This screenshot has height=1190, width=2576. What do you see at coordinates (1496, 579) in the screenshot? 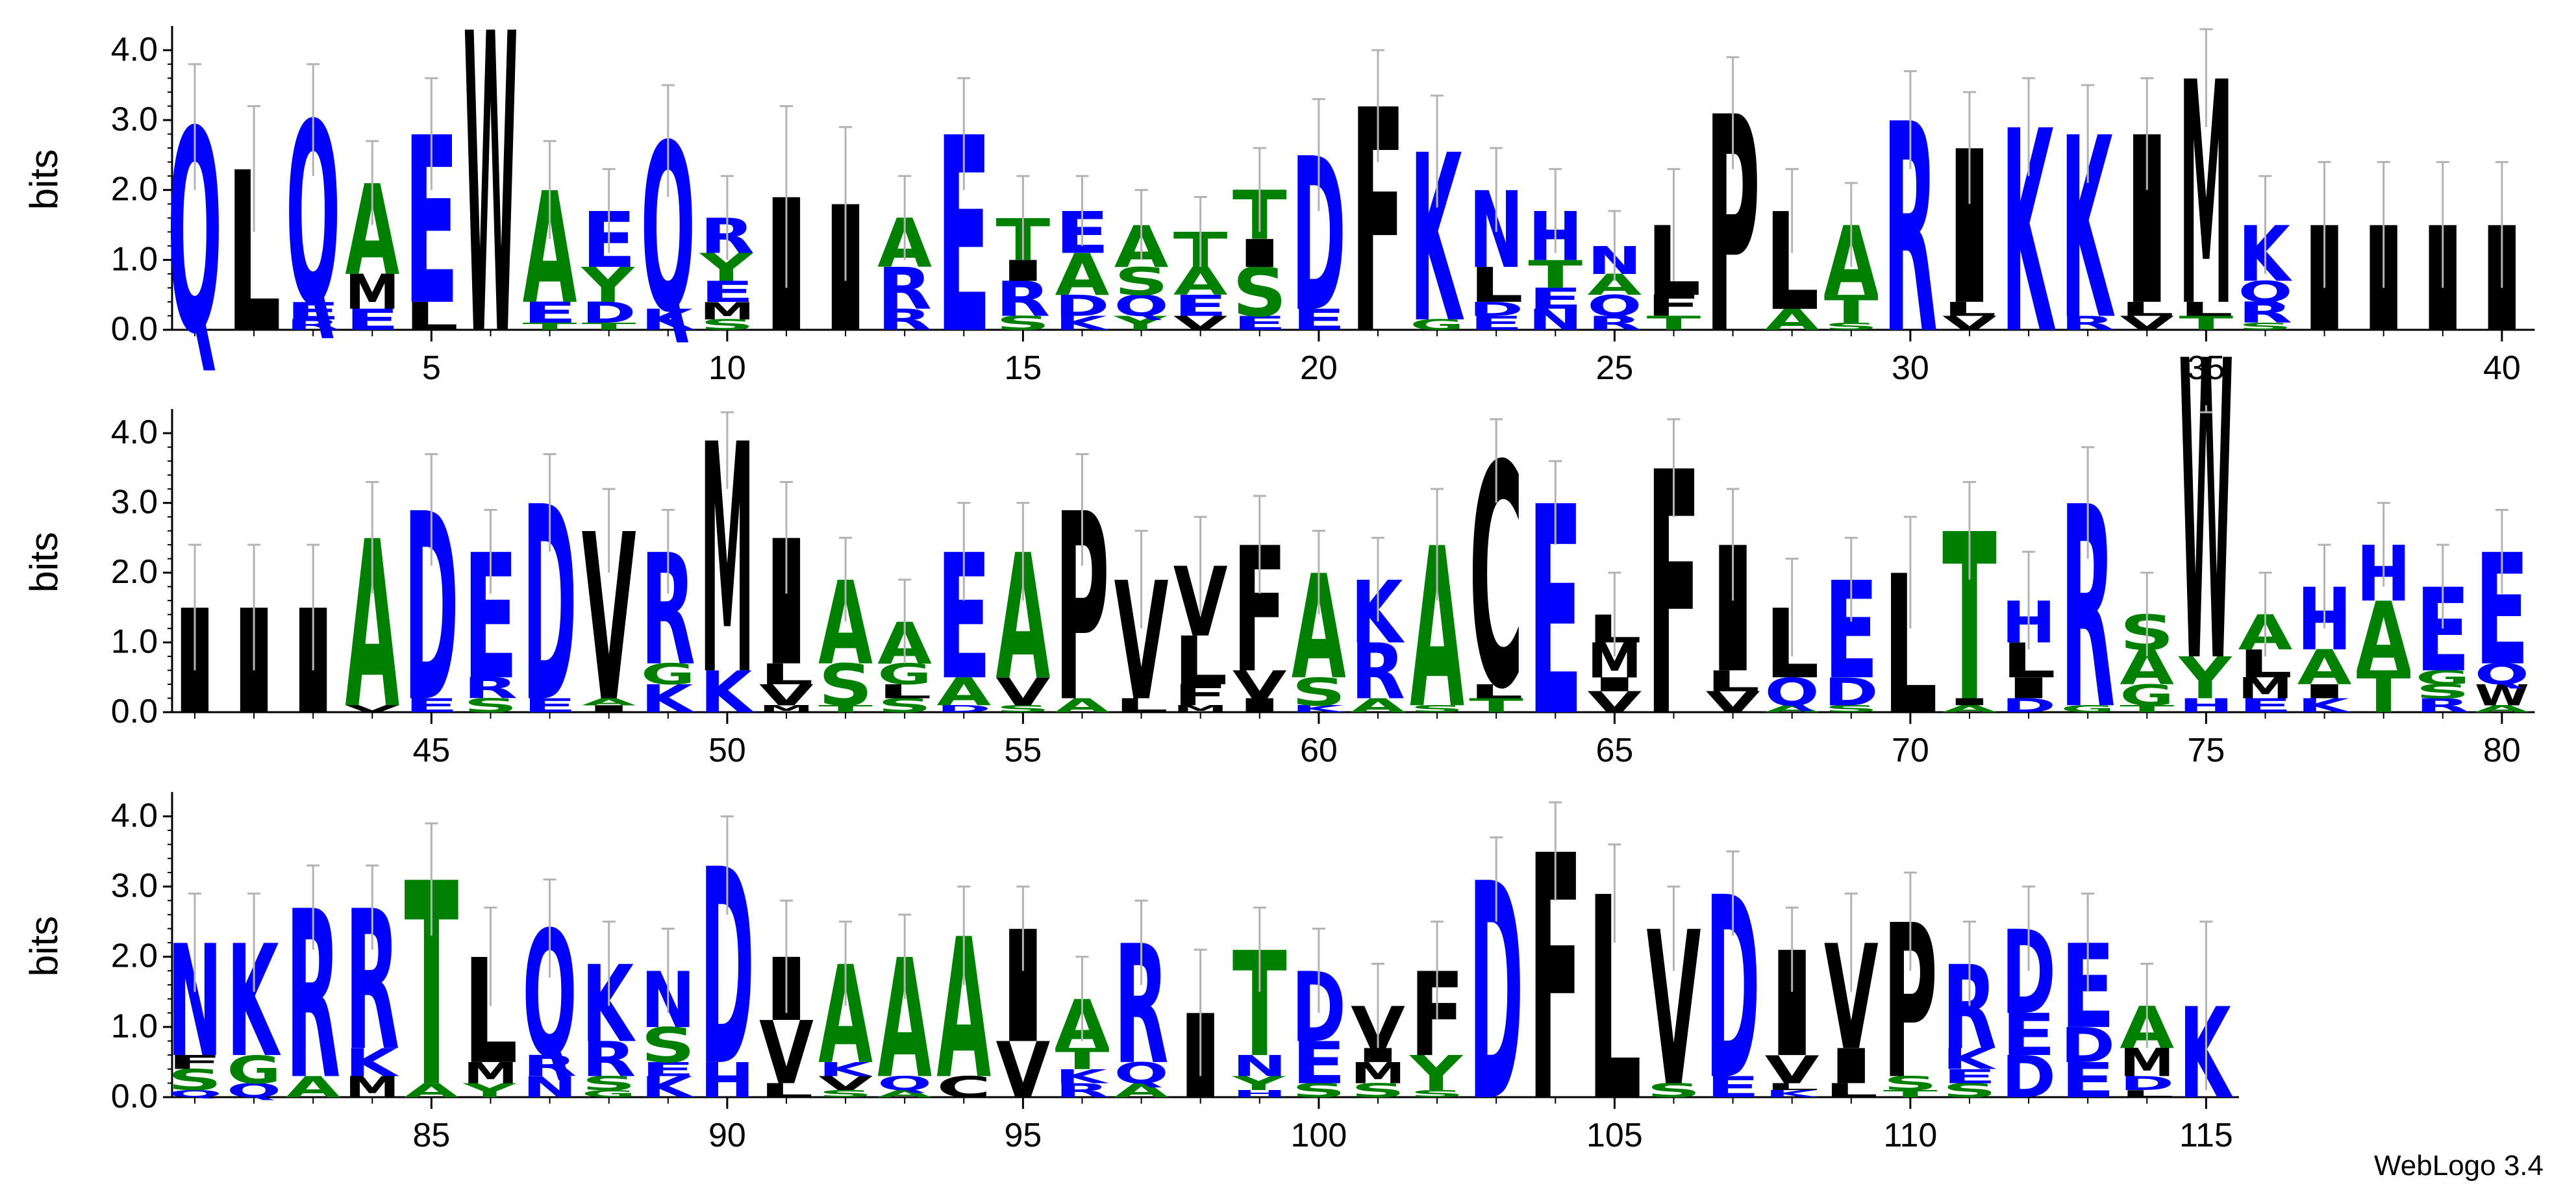
I see `logo-column-63: TLC` at bounding box center [1496, 579].